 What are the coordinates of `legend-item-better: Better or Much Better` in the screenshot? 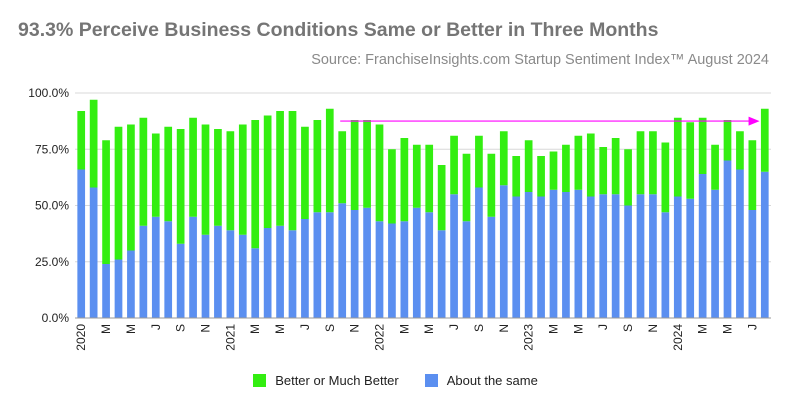 It's located at (326, 380).